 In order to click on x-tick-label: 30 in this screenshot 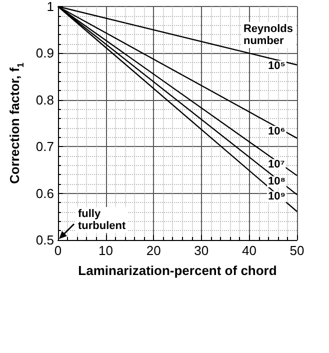, I will do `click(201, 250)`.